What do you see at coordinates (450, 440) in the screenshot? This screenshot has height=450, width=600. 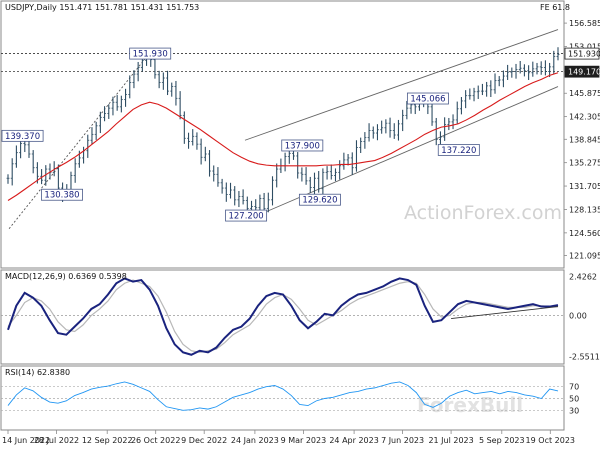 I see `time-tick-label: 21 Jul 2023` at bounding box center [450, 440].